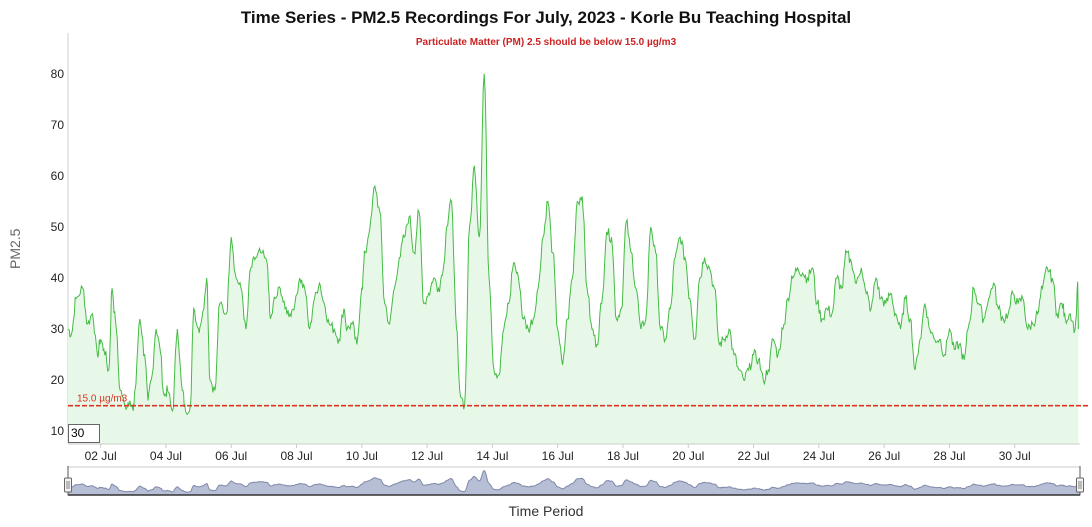  What do you see at coordinates (231, 456) in the screenshot?
I see `x-tick-label: 06 Jul` at bounding box center [231, 456].